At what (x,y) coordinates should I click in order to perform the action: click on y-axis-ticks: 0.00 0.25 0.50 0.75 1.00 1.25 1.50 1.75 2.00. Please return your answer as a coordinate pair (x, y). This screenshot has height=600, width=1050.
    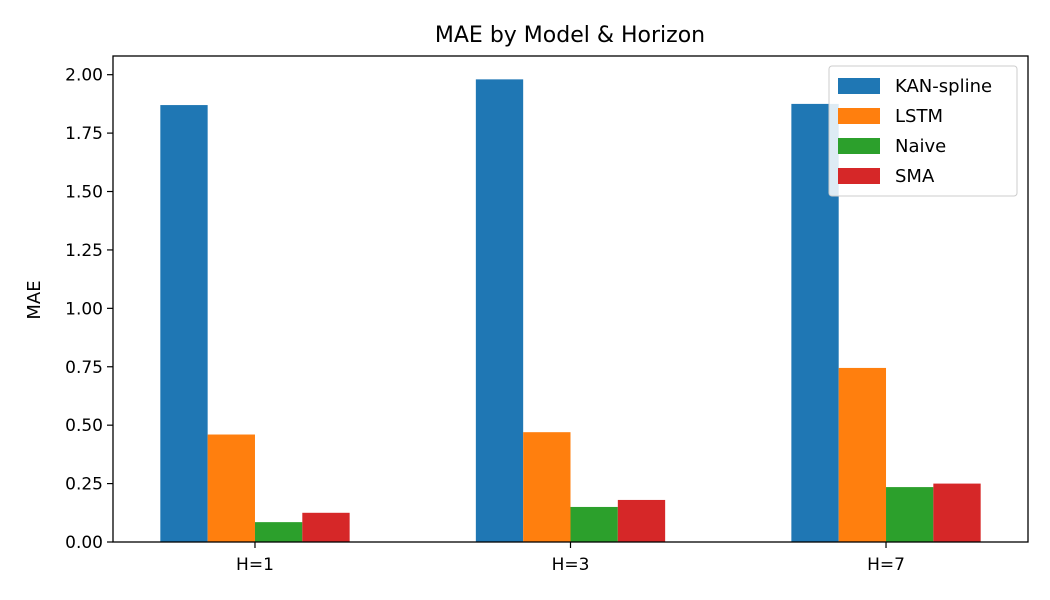
    Looking at the image, I should click on (89, 309).